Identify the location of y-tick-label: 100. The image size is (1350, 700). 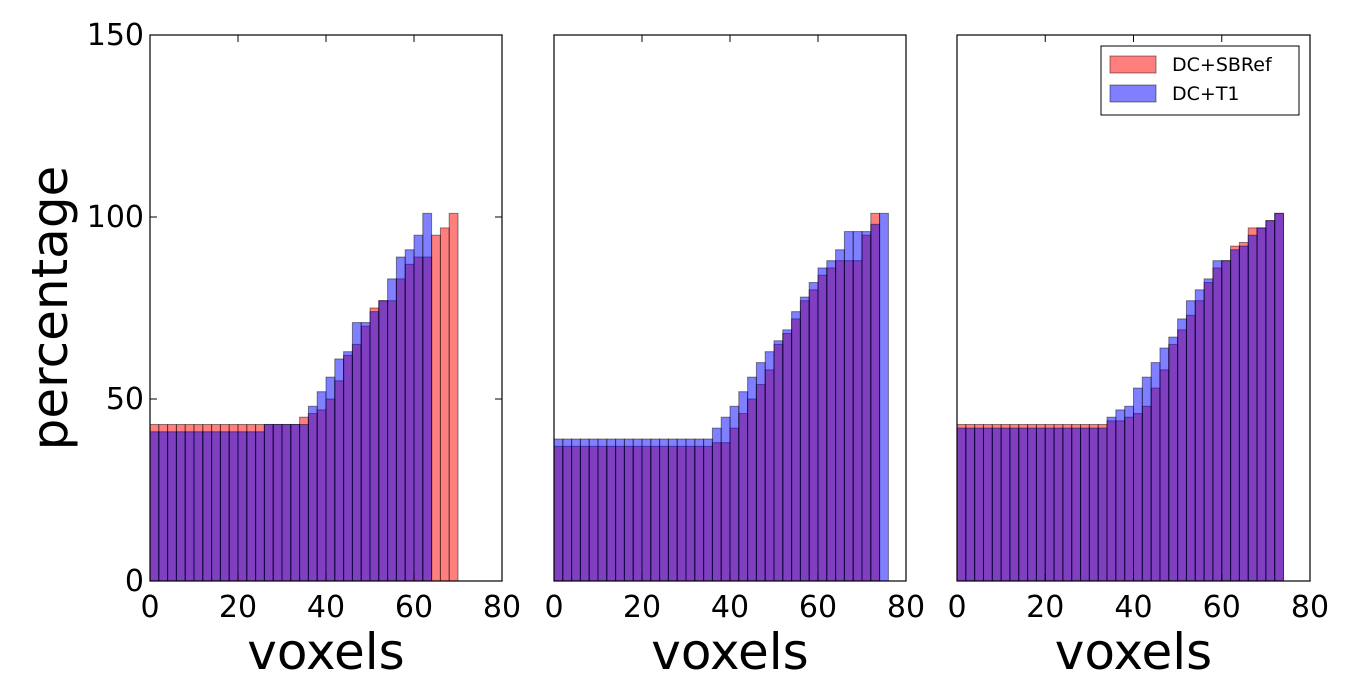
(115, 217).